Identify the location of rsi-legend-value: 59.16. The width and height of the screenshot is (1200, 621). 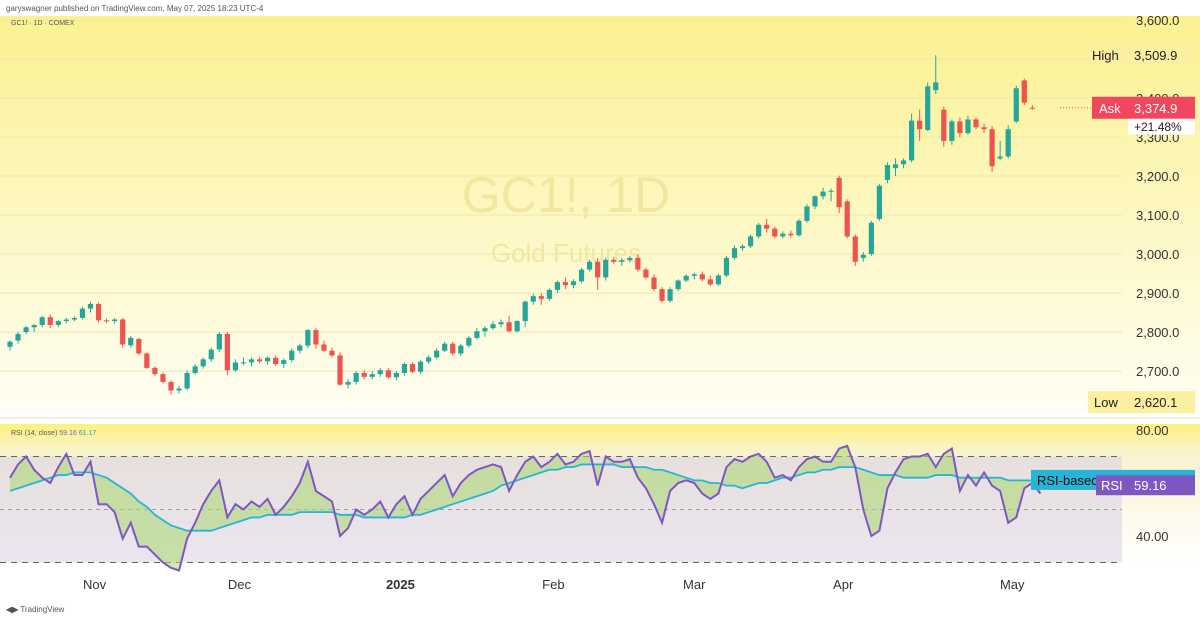
(68, 433).